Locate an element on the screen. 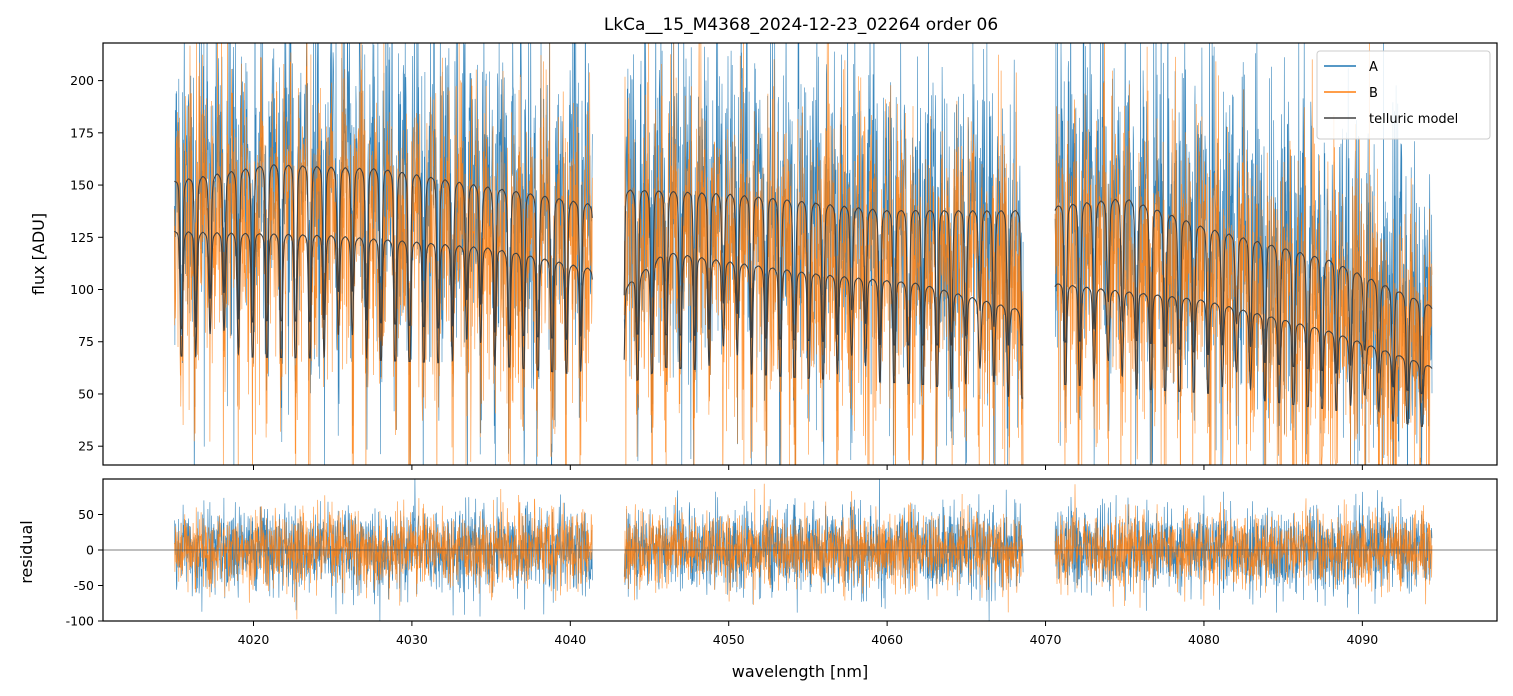 Image resolution: width=1513 pixels, height=696 pixels. x-axis-label: wavelength [nm] is located at coordinates (800, 671).